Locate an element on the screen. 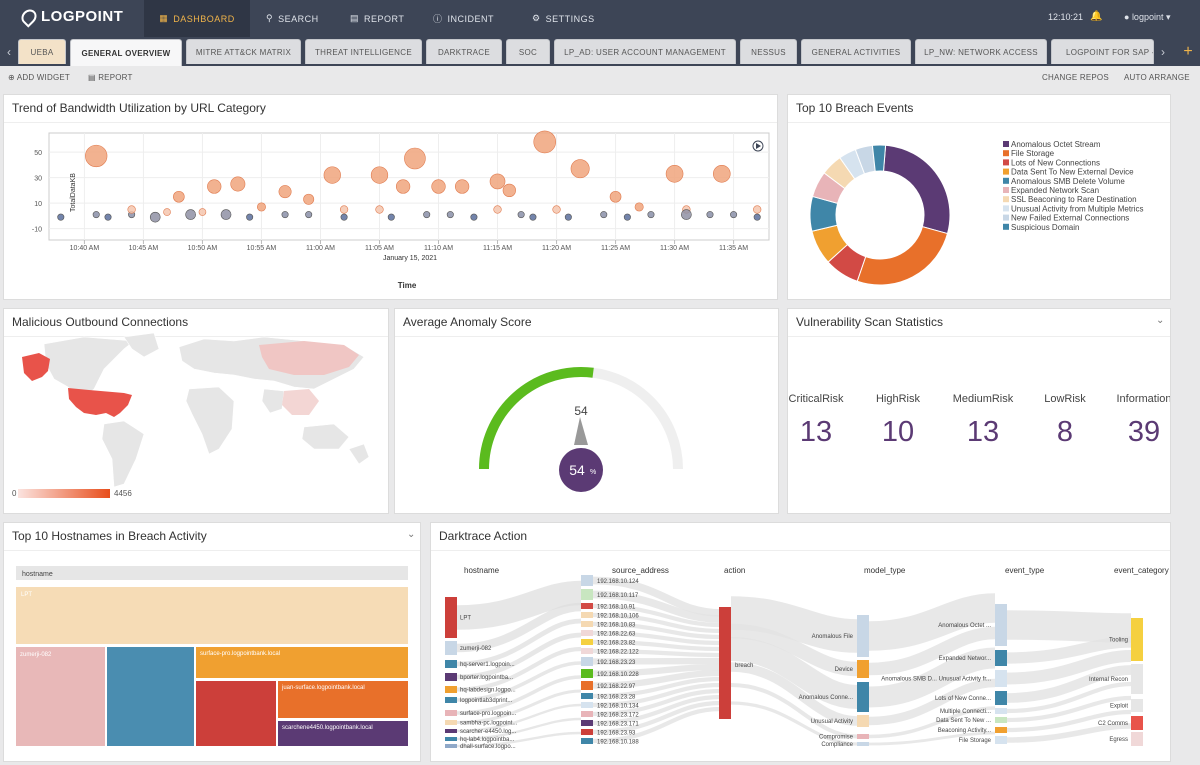 Image resolution: width=1200 pixels, height=765 pixels. nav-search: ⚲ SEARCH is located at coordinates (292, 18).